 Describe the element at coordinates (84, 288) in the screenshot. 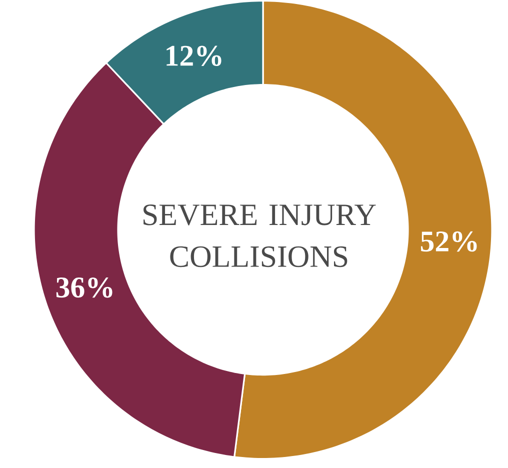

I see `data-label: 36%` at that location.